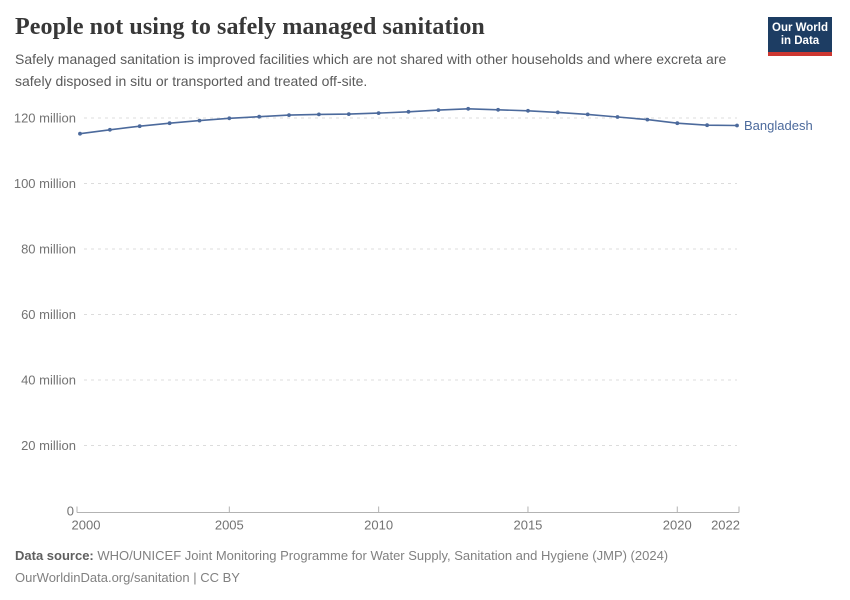 The height and width of the screenshot is (600, 850). I want to click on data-point-2014, so click(498, 109).